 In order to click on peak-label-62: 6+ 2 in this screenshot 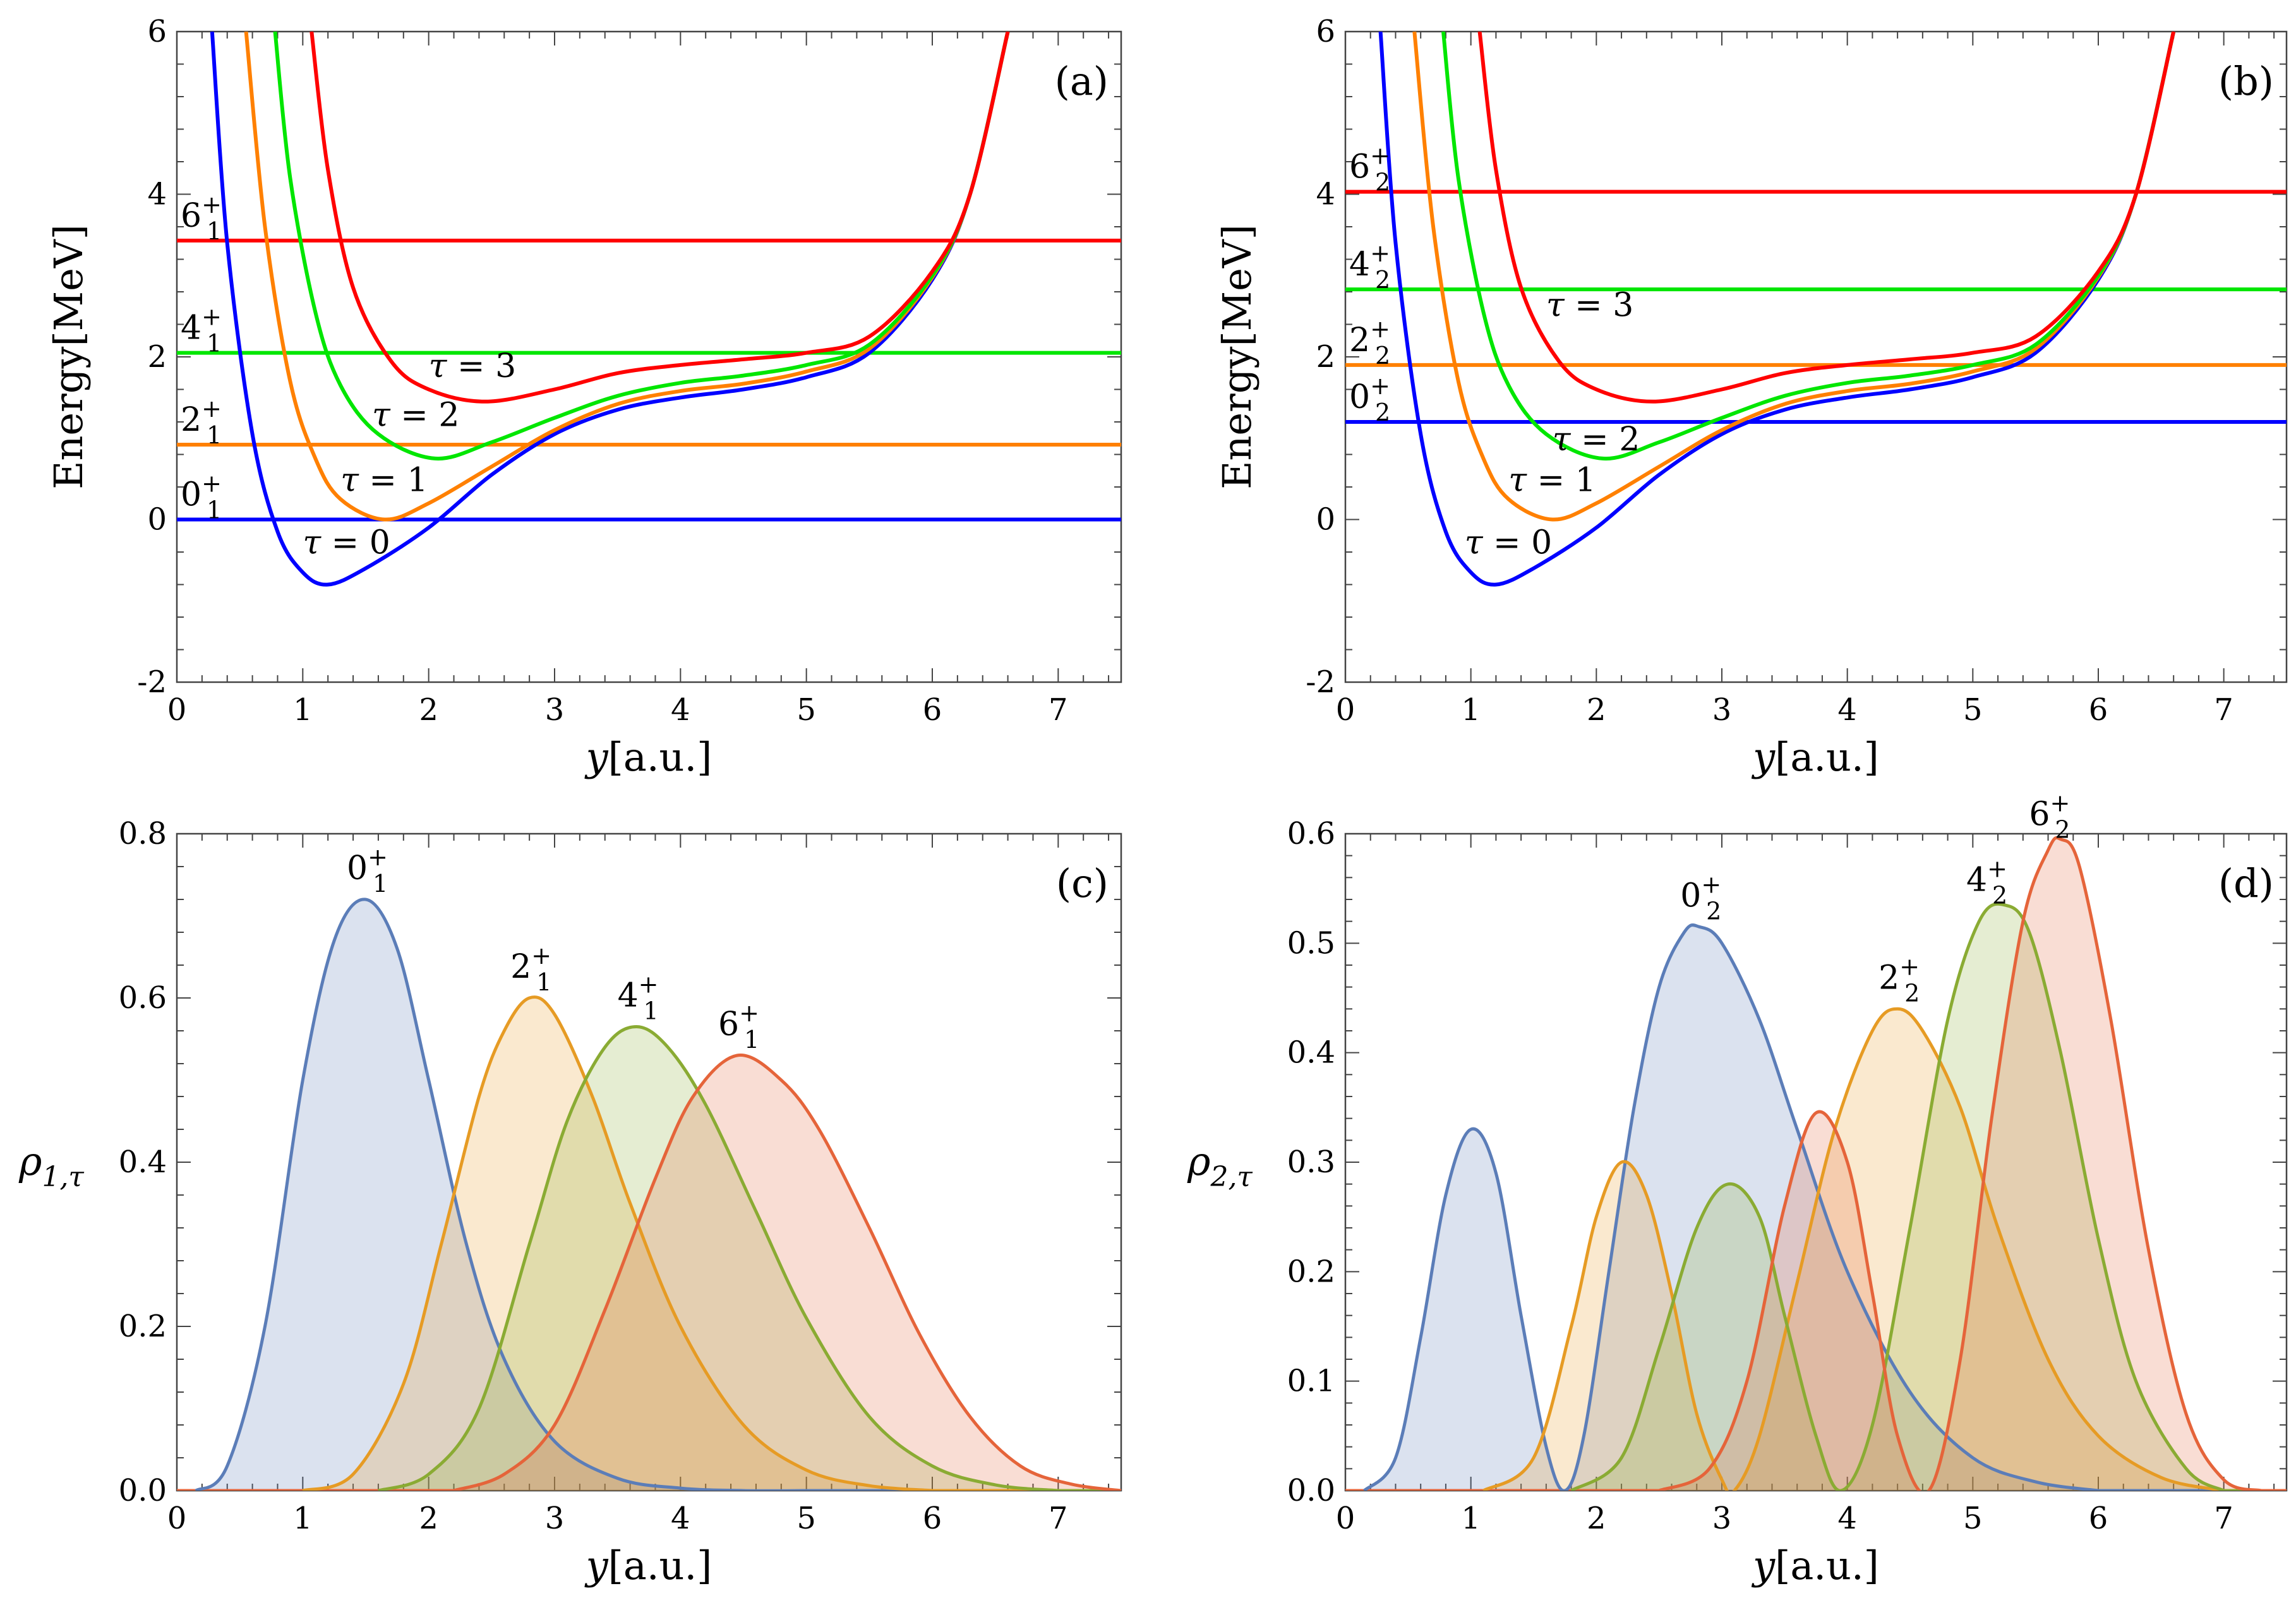, I will do `click(2049, 817)`.